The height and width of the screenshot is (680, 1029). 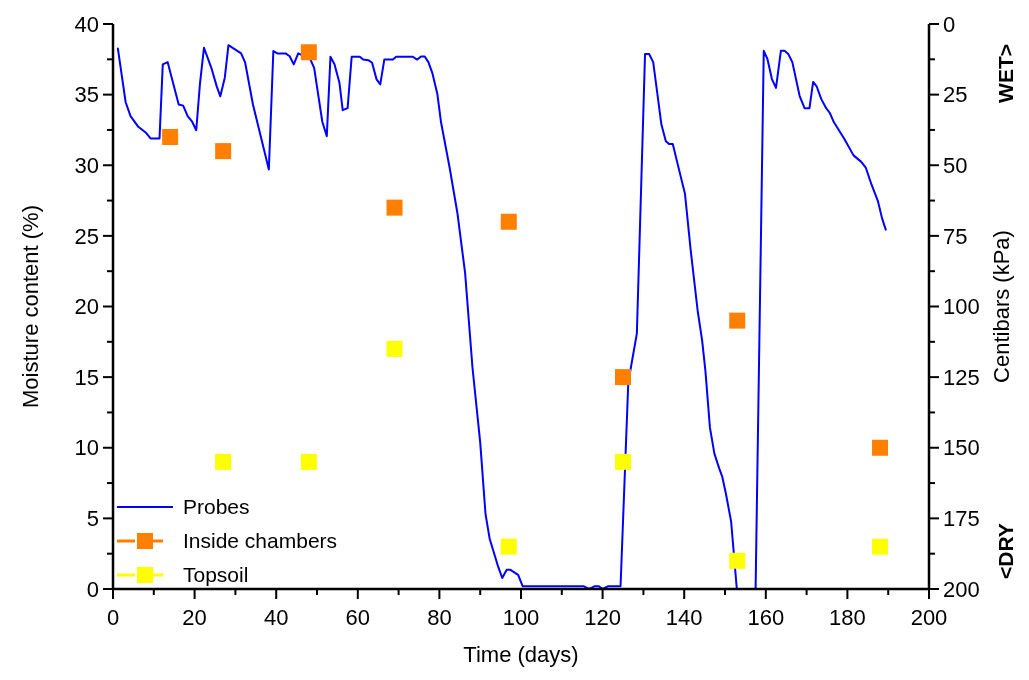 What do you see at coordinates (92, 589) in the screenshot?
I see `y-tick-label: 0` at bounding box center [92, 589].